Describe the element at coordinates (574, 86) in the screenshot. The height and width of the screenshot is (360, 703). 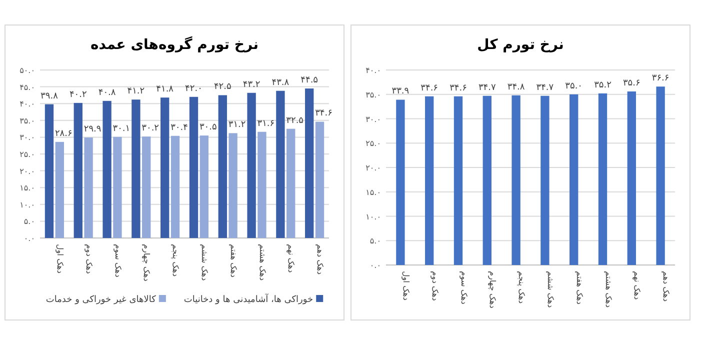
I see `data-label: ۳۵.۰` at that location.